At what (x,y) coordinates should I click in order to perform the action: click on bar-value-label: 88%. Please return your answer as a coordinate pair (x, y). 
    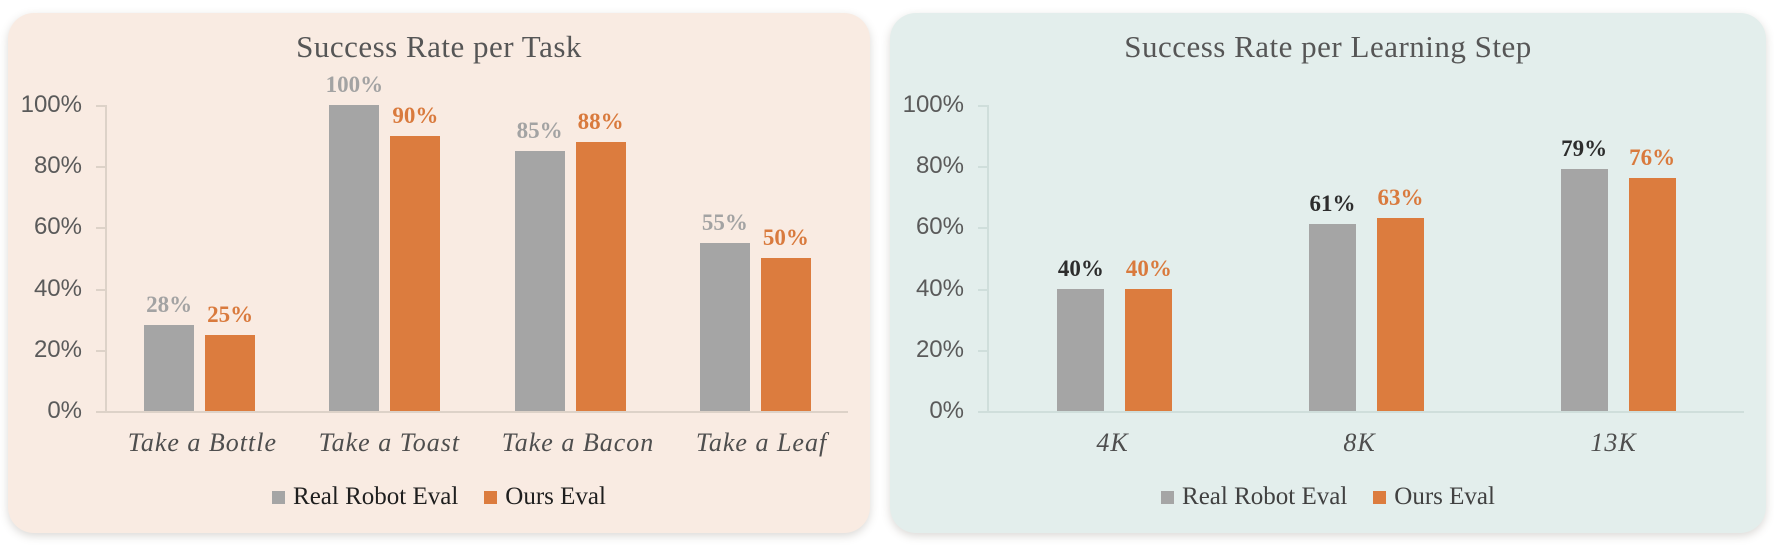
    Looking at the image, I should click on (600, 121).